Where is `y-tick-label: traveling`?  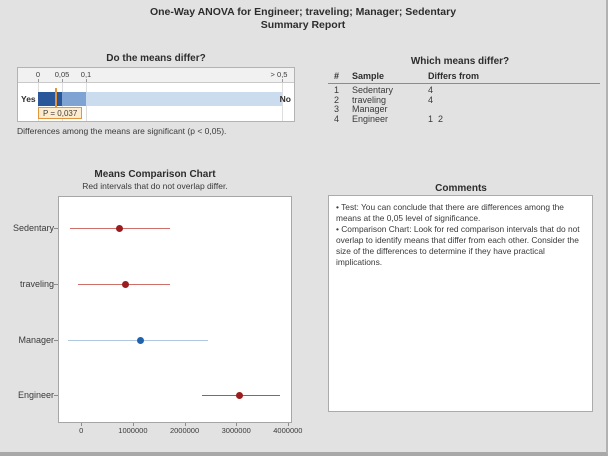 y-tick-label: traveling is located at coordinates (36, 284).